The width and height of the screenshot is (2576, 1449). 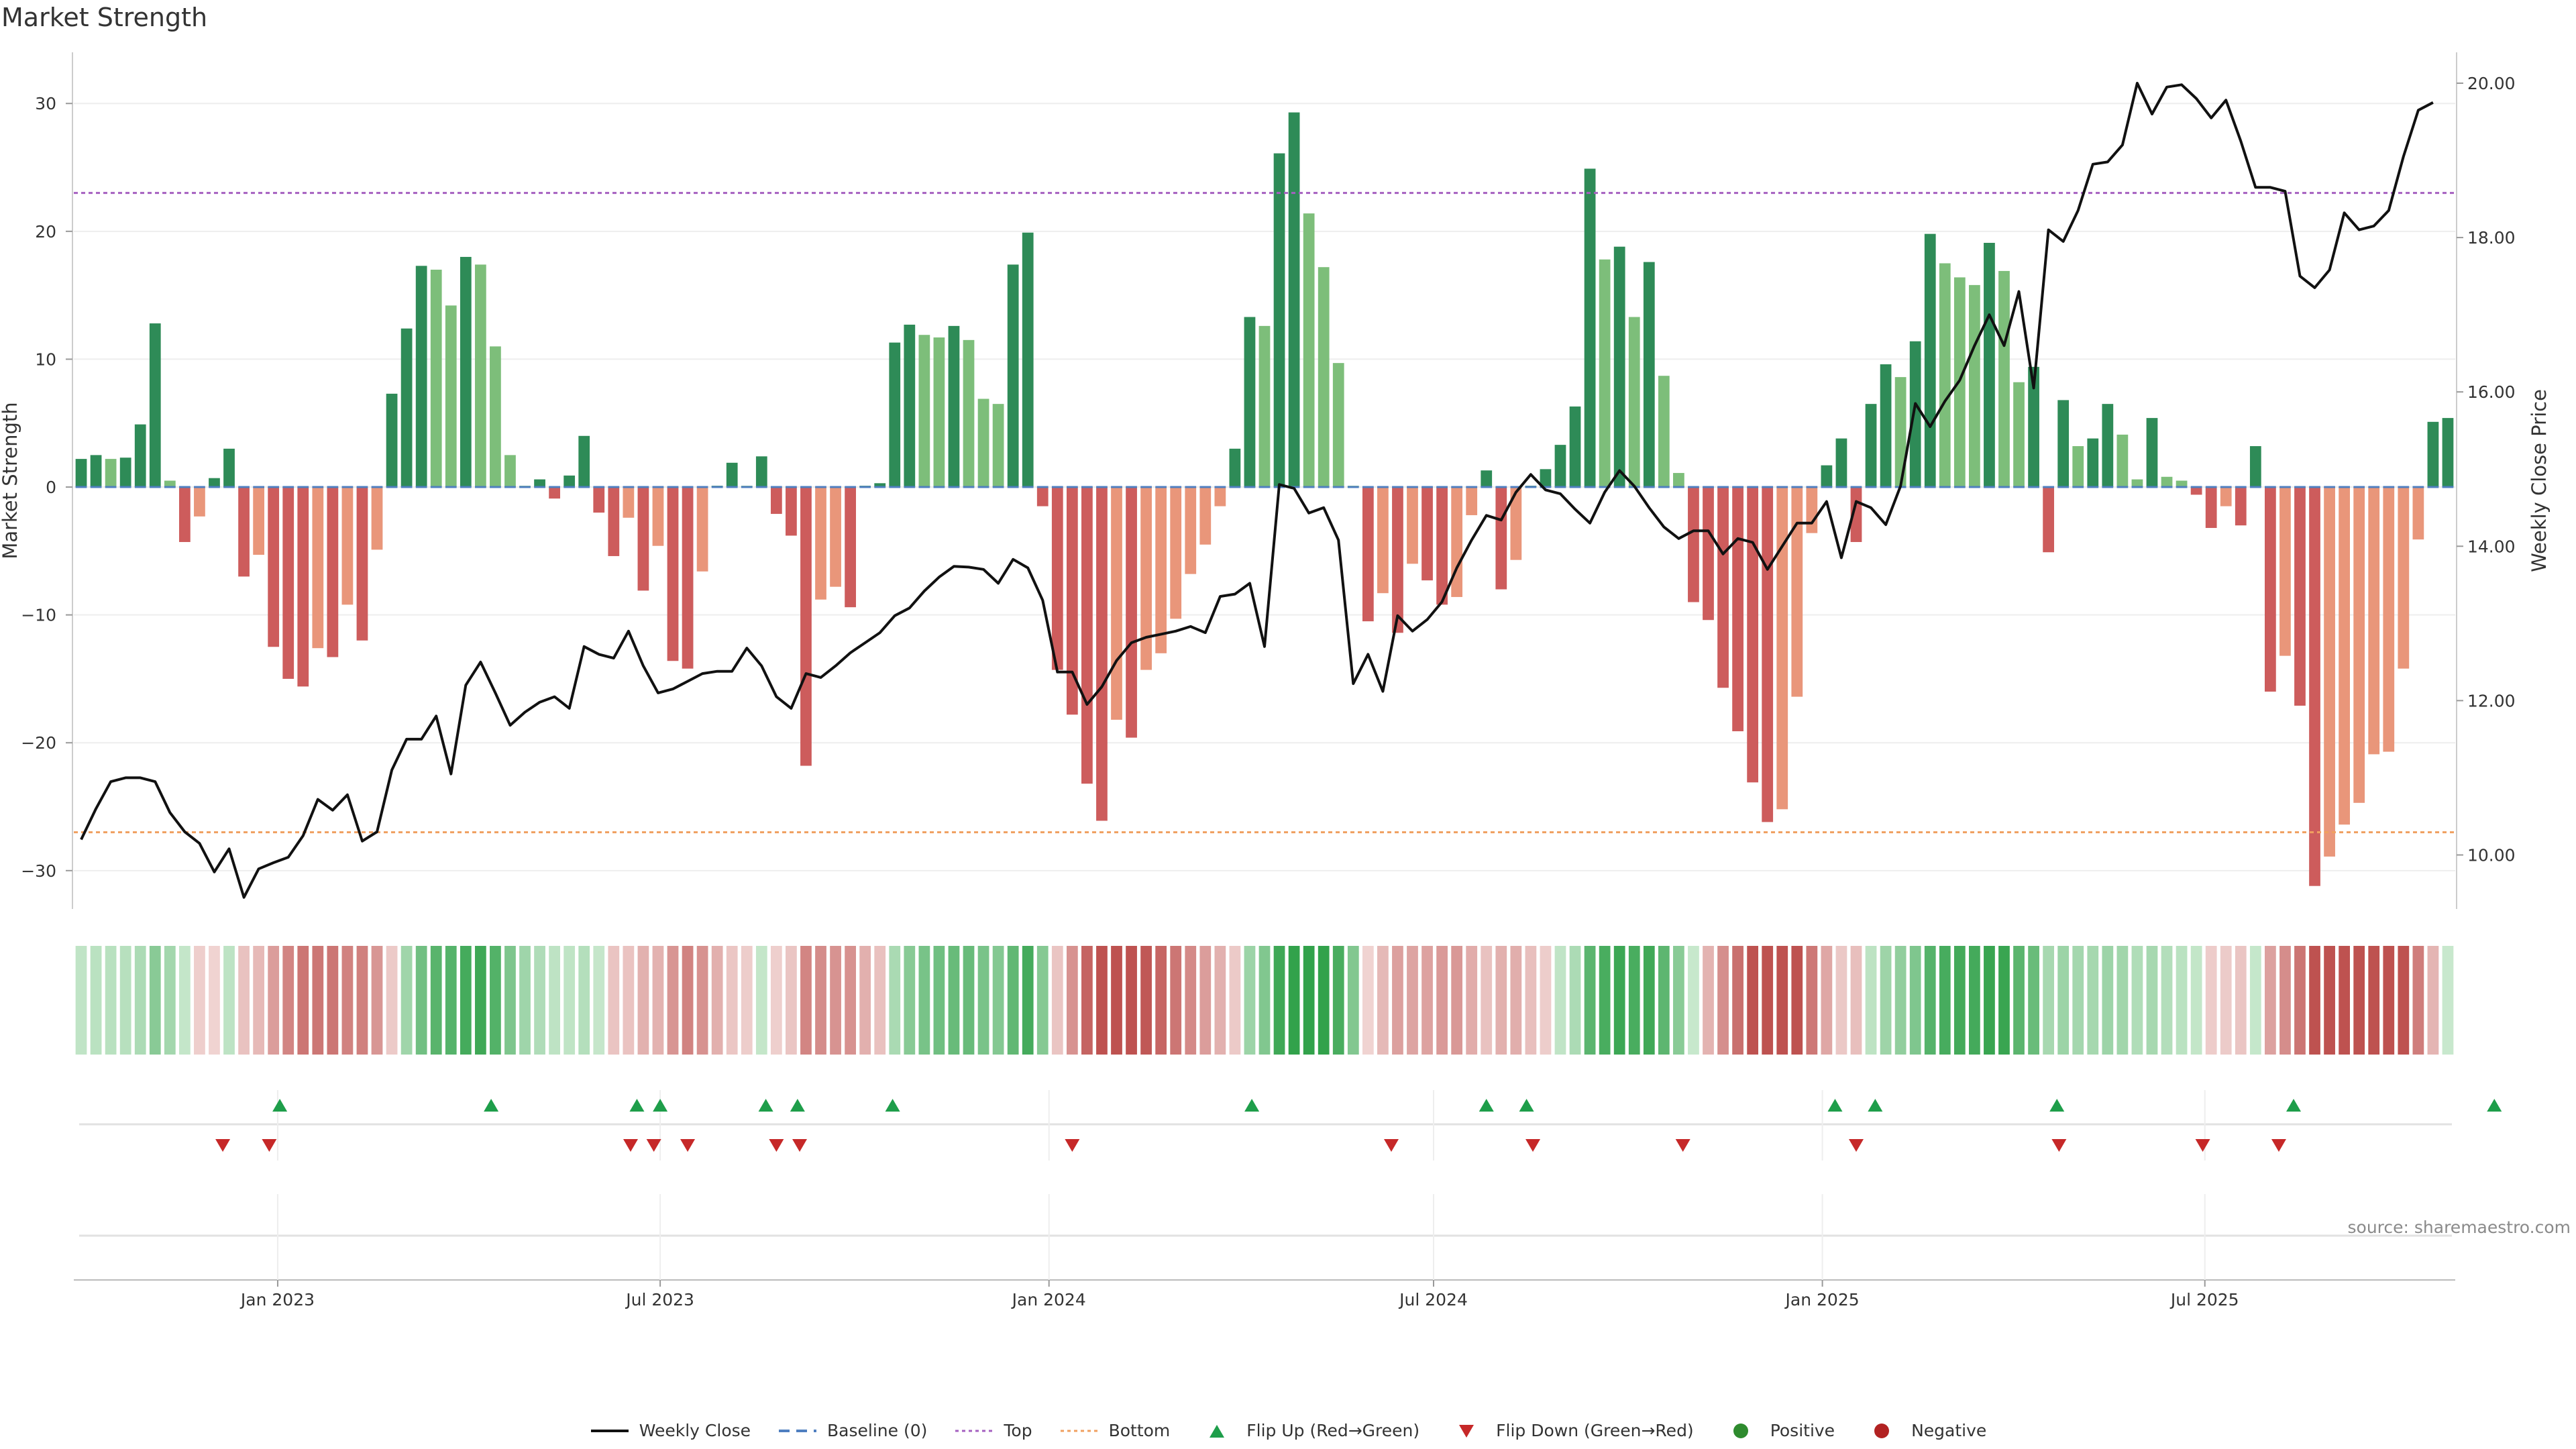 What do you see at coordinates (1079, 1431) in the screenshot?
I see `legend-swatch-bottom` at bounding box center [1079, 1431].